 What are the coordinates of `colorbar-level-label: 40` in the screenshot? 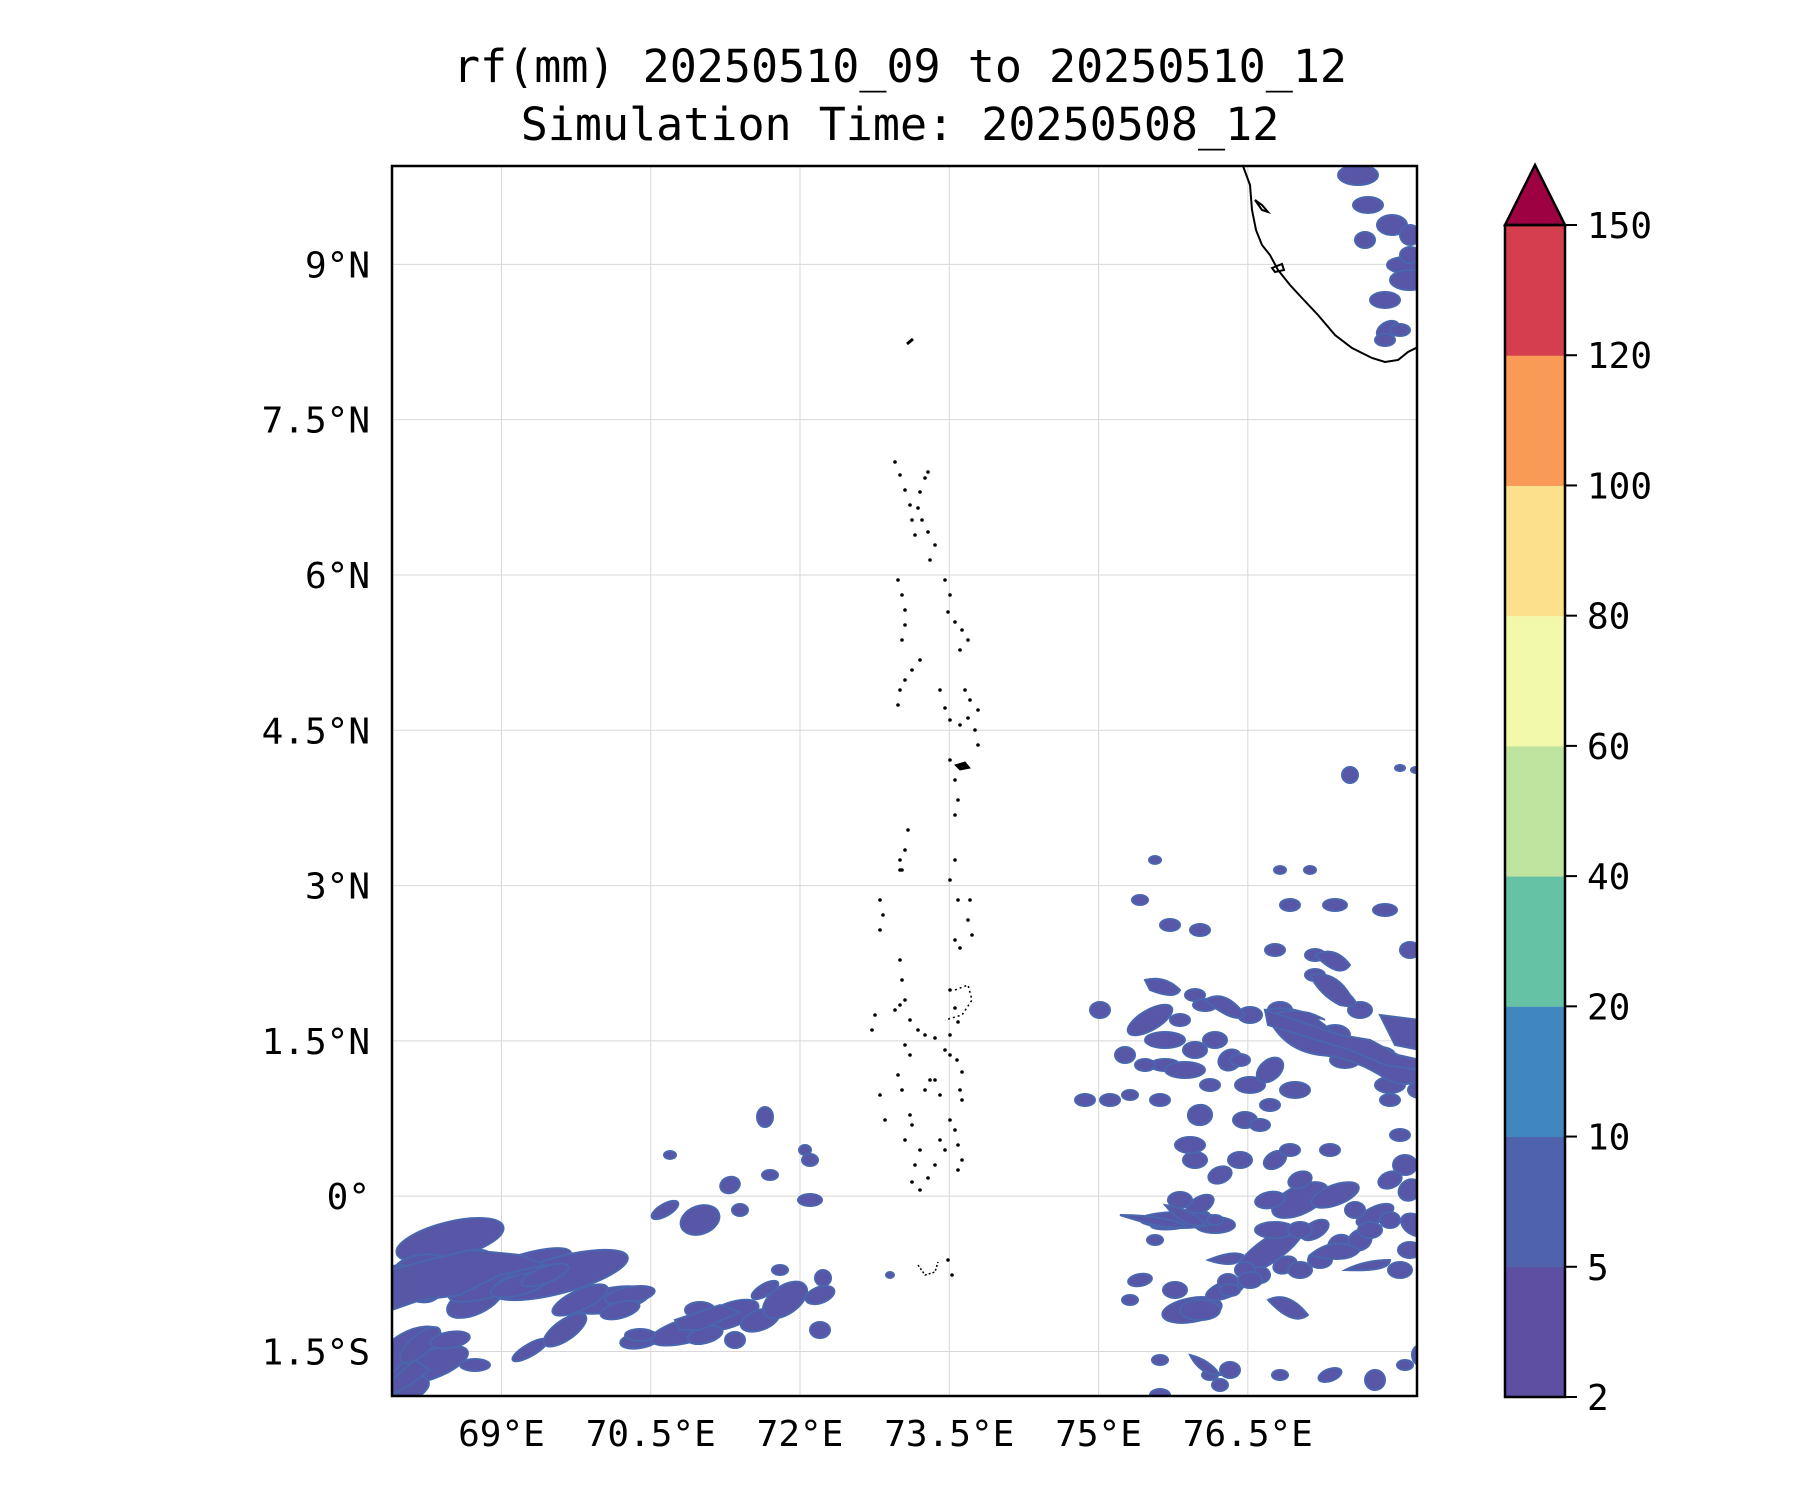 It's located at (1608, 877).